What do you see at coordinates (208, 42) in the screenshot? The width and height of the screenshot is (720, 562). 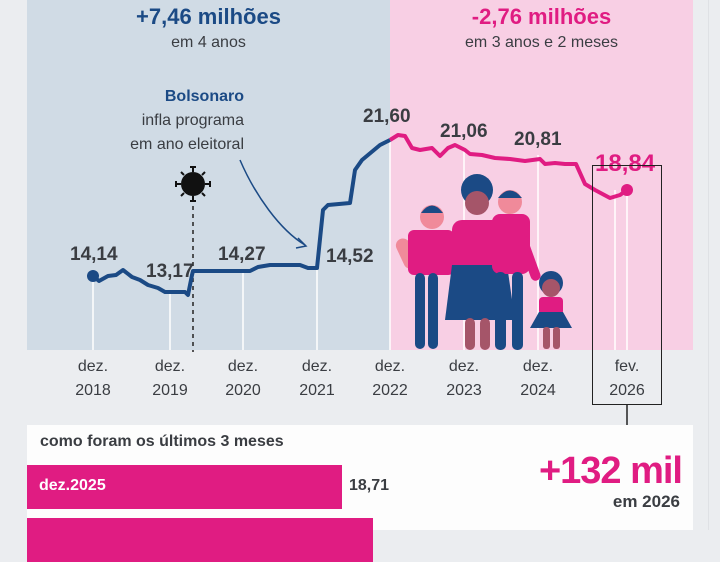 I see `left-subtitle: em 4 anos` at bounding box center [208, 42].